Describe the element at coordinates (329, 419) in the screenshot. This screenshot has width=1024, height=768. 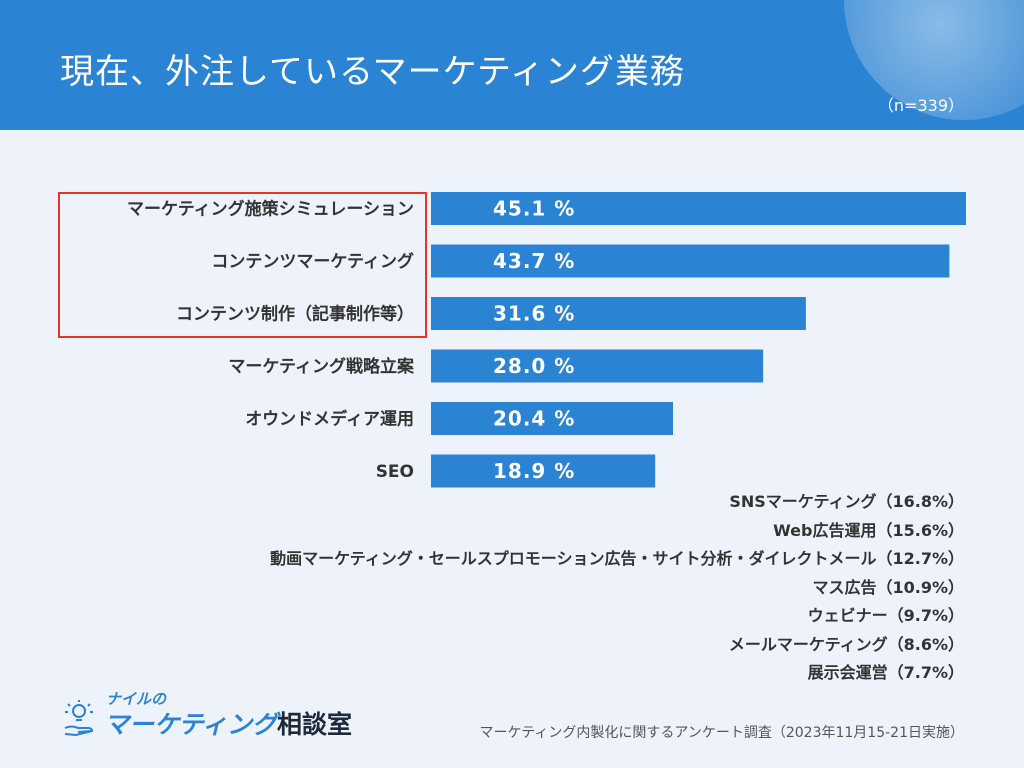
I see `category-label-4: オウンドメディア運用` at that location.